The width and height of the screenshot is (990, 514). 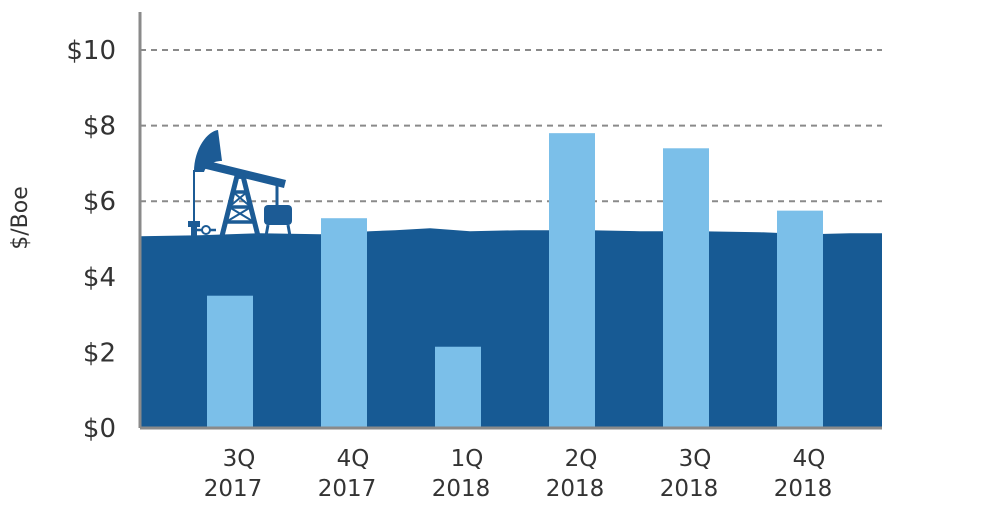 I want to click on x-tick-label: 1Q, so click(x=467, y=459).